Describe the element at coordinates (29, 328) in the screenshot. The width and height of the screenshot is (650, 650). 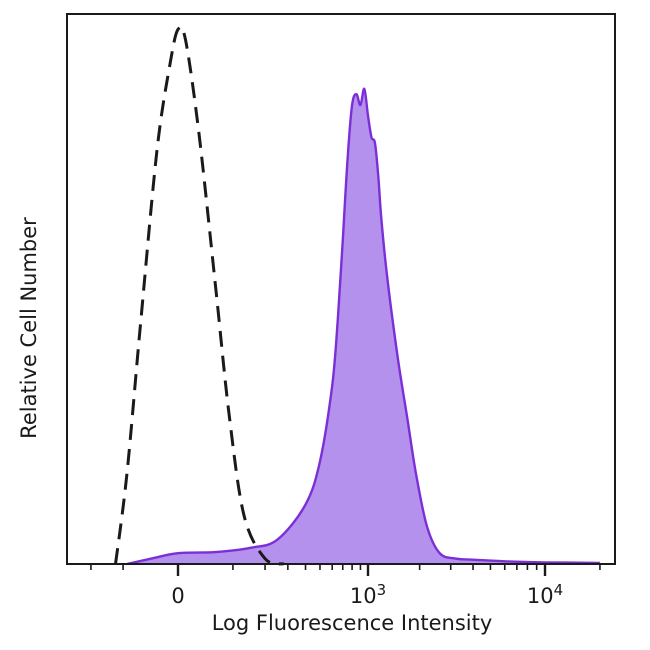
I see `y-axis-label: Relative Cell Number` at that location.